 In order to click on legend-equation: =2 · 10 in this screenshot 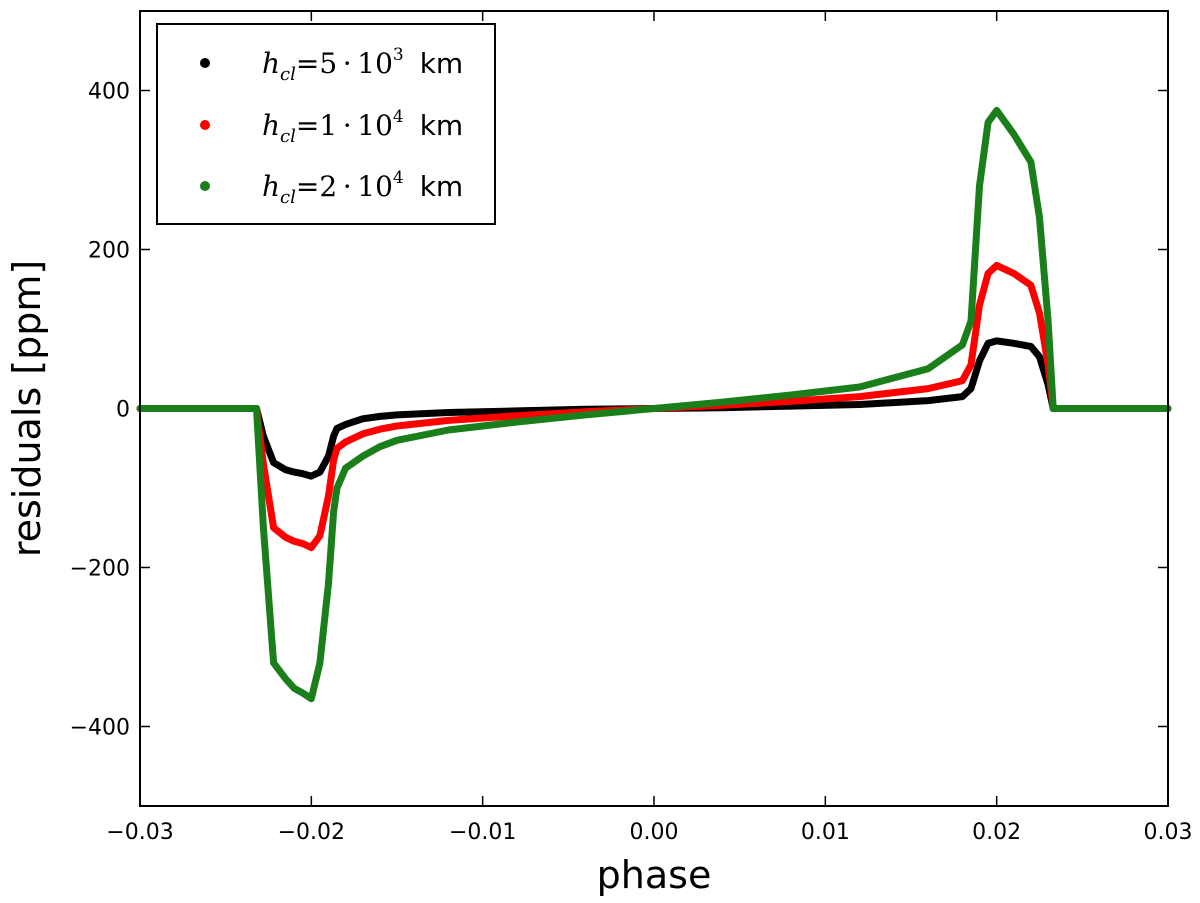, I will do `click(344, 186)`.